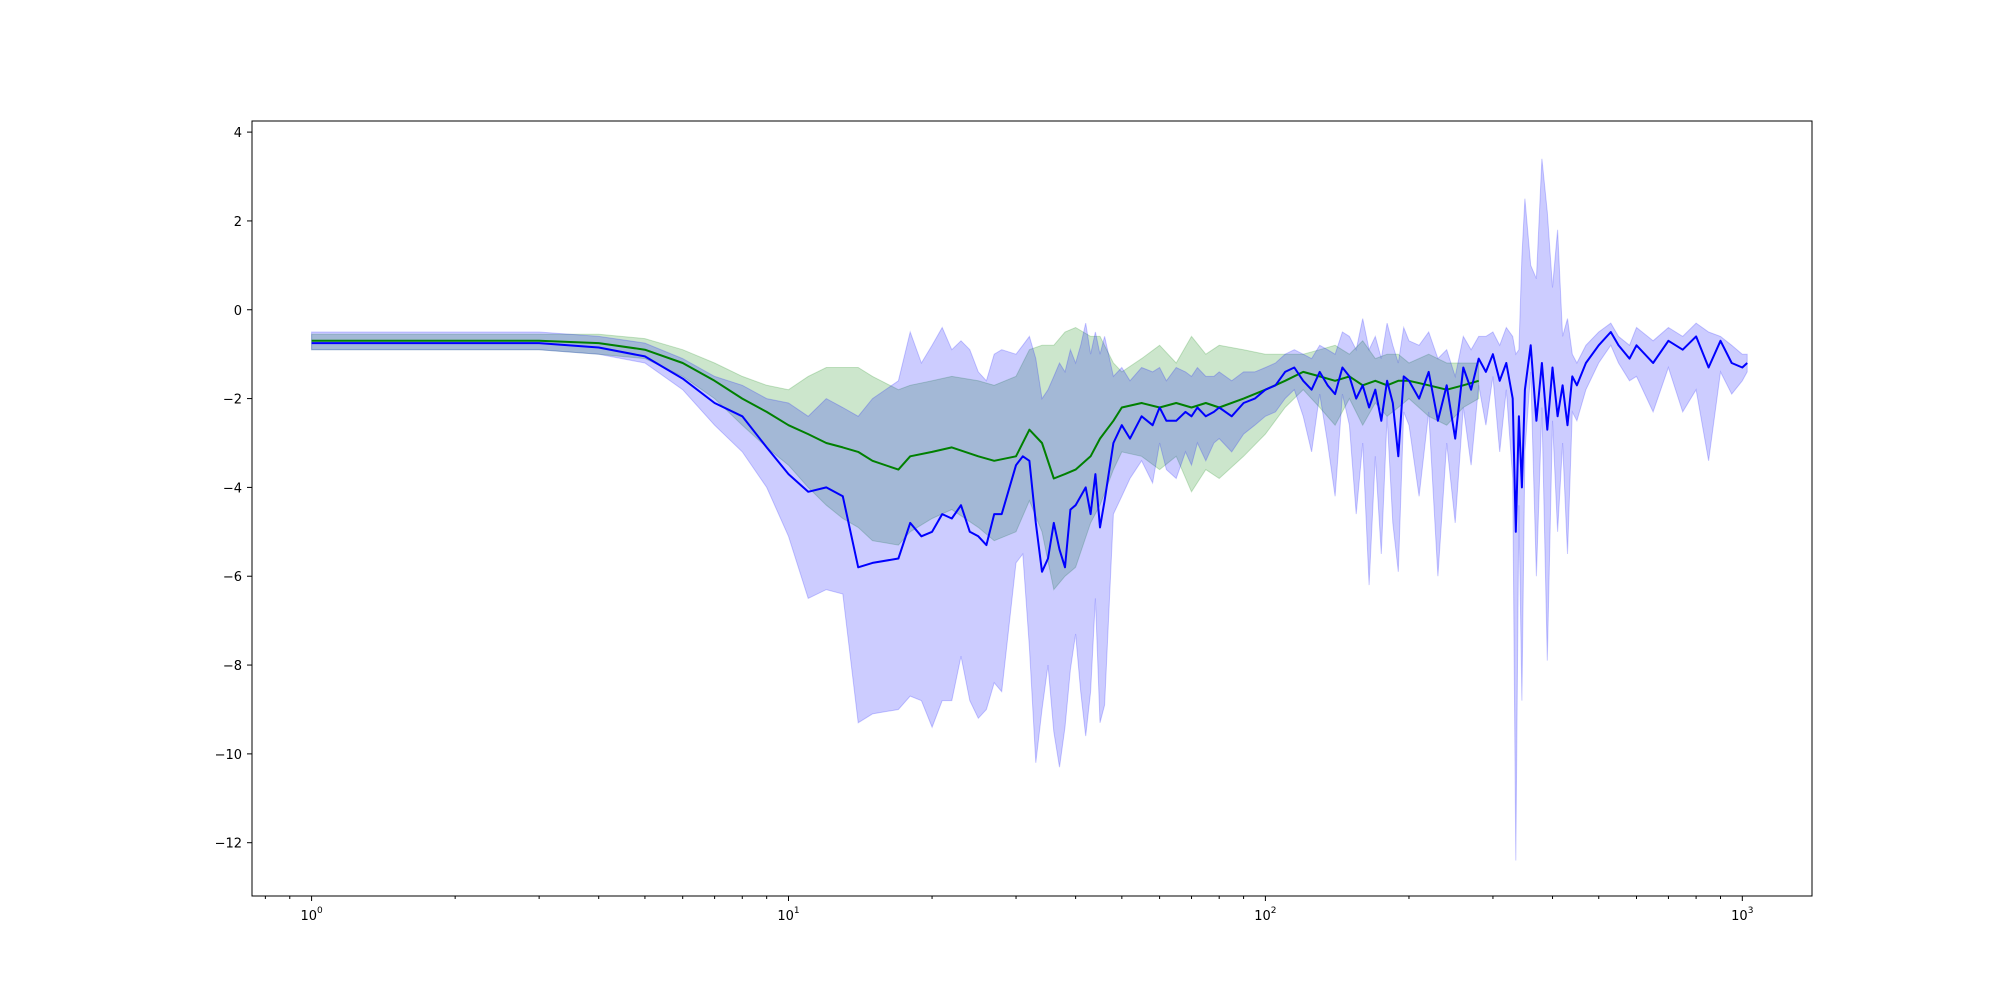 The image size is (2000, 1000). Describe the element at coordinates (232, 666) in the screenshot. I see `y-tick-label: −8` at that location.